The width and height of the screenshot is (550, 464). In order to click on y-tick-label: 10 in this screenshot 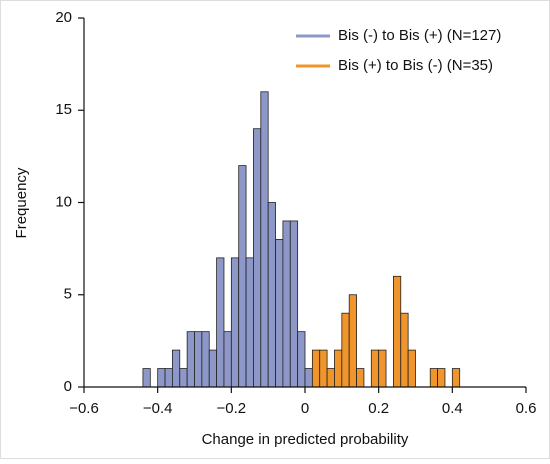, I will do `click(63, 201)`.